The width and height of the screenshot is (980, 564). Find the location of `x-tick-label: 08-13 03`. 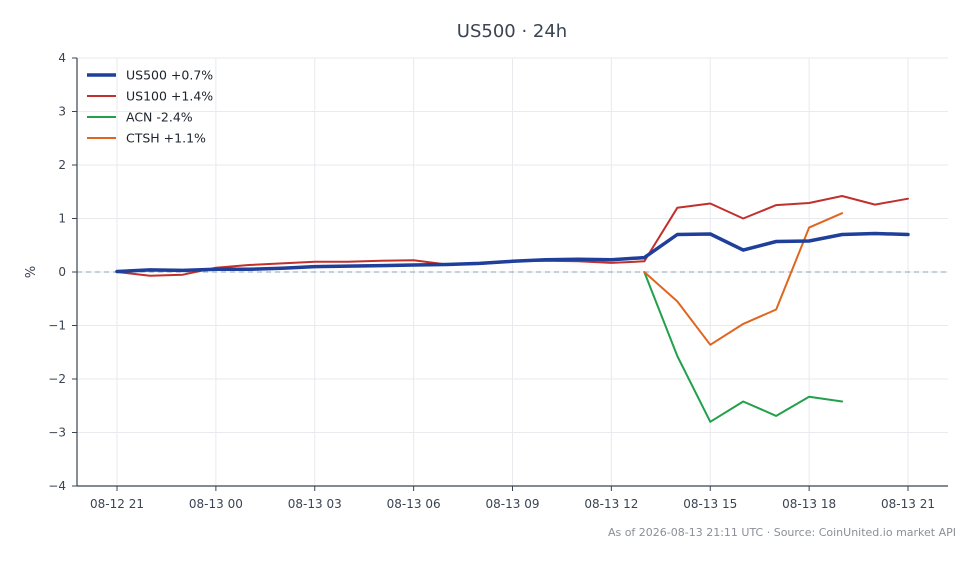

x-tick-label: 08-13 03 is located at coordinates (315, 504).